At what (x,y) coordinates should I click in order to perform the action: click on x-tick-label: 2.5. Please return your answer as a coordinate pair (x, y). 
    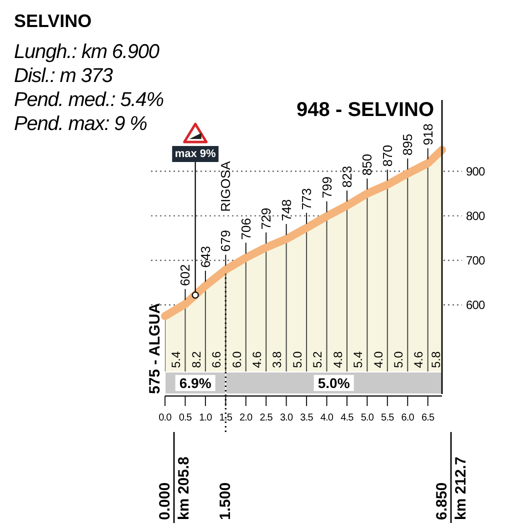
    Looking at the image, I should click on (267, 418).